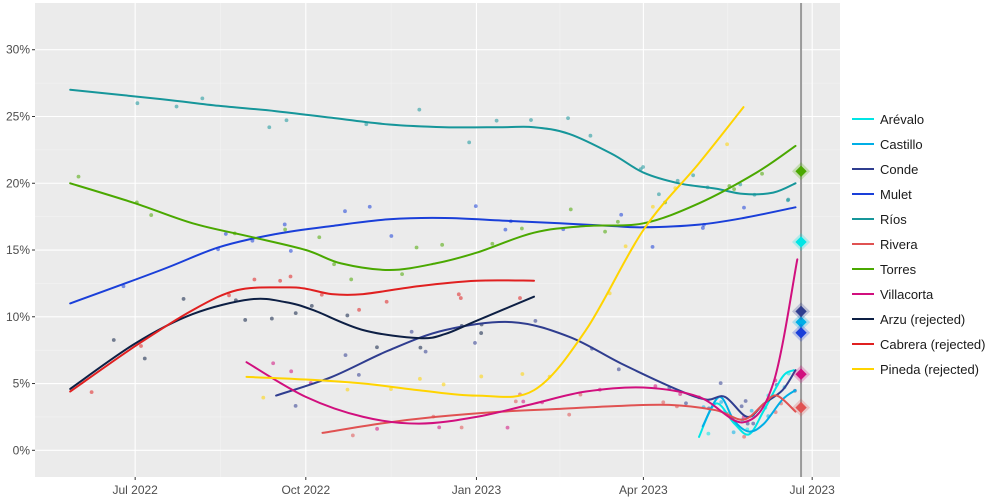  I want to click on y-tick-label: 20%, so click(18, 183).